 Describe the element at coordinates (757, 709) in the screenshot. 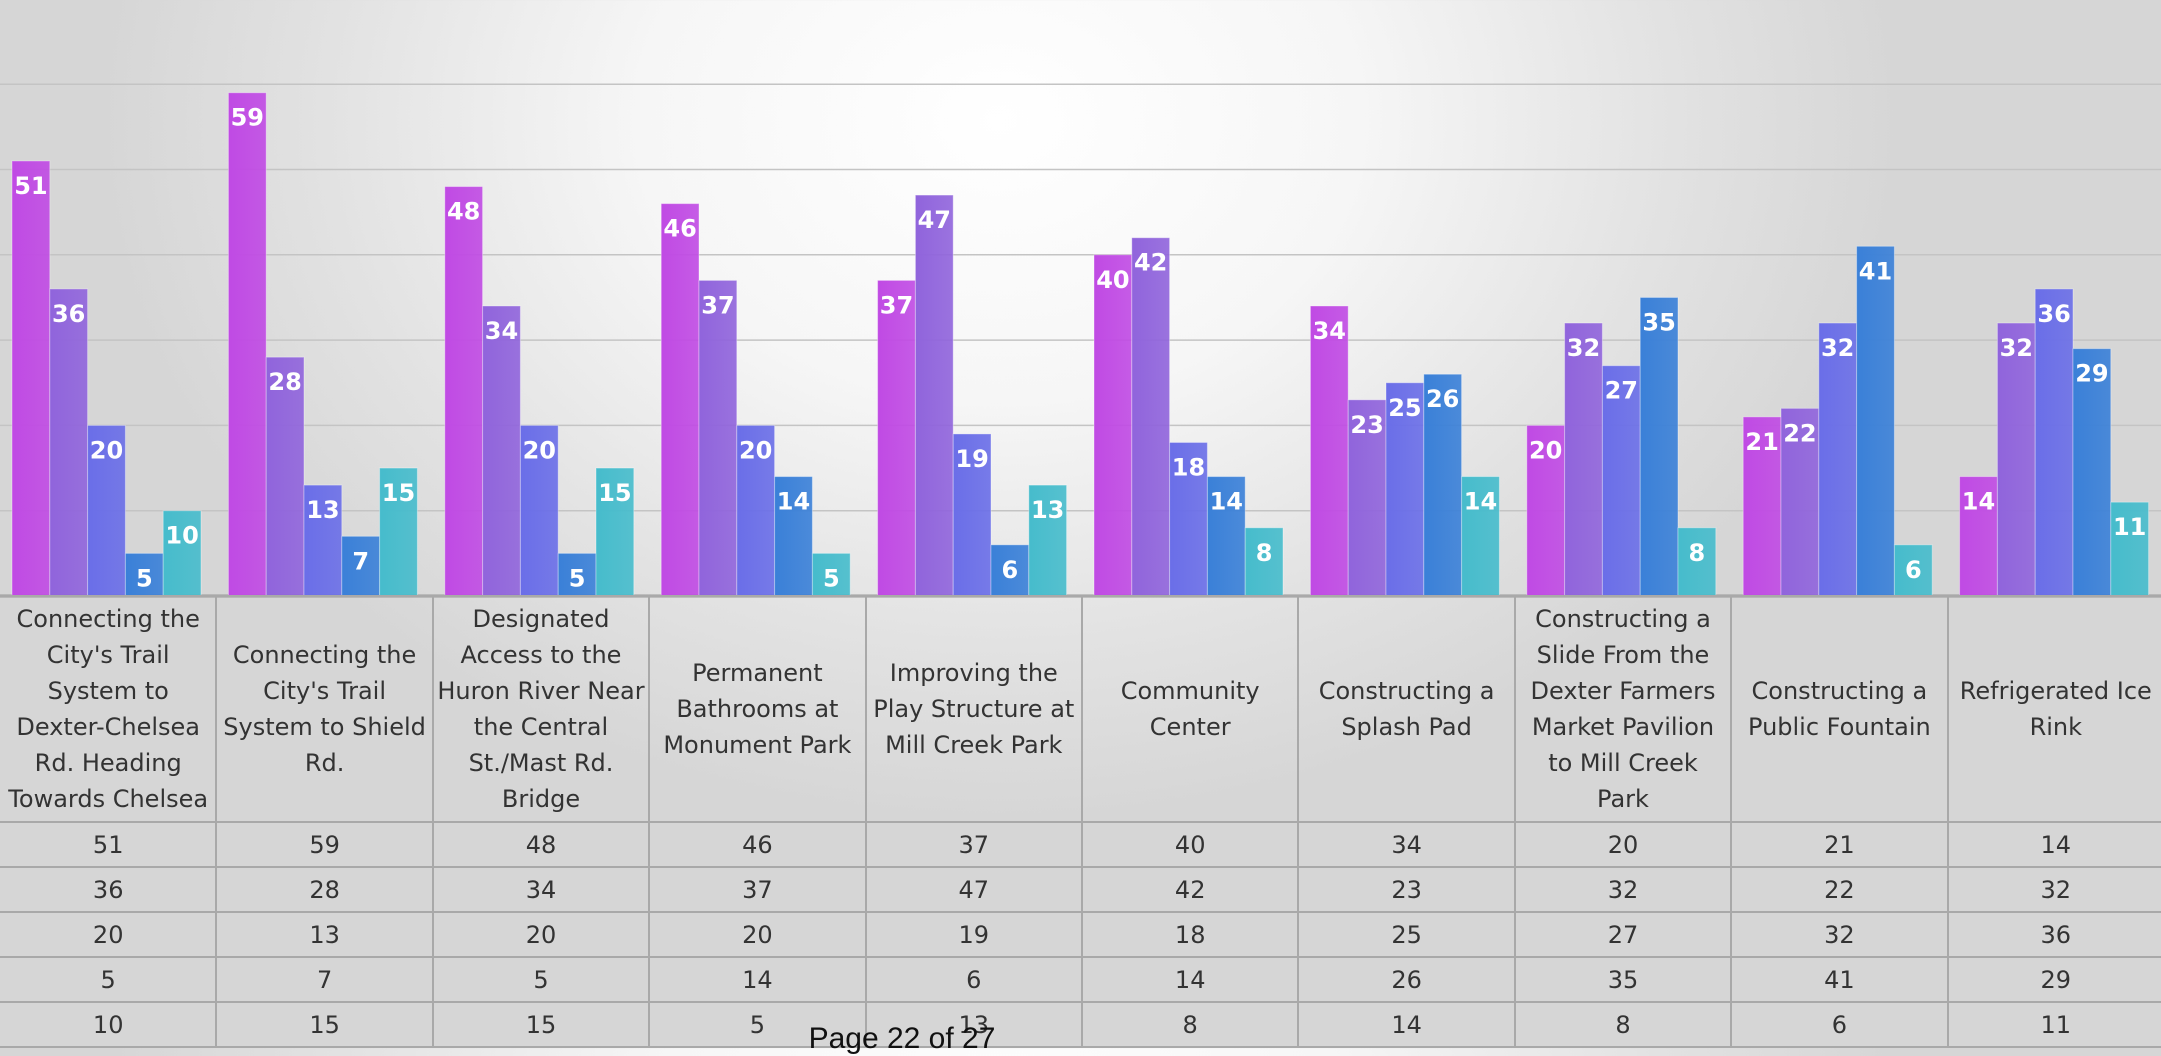

I see `category-label: Permanent Bathrooms at Monument Park` at that location.